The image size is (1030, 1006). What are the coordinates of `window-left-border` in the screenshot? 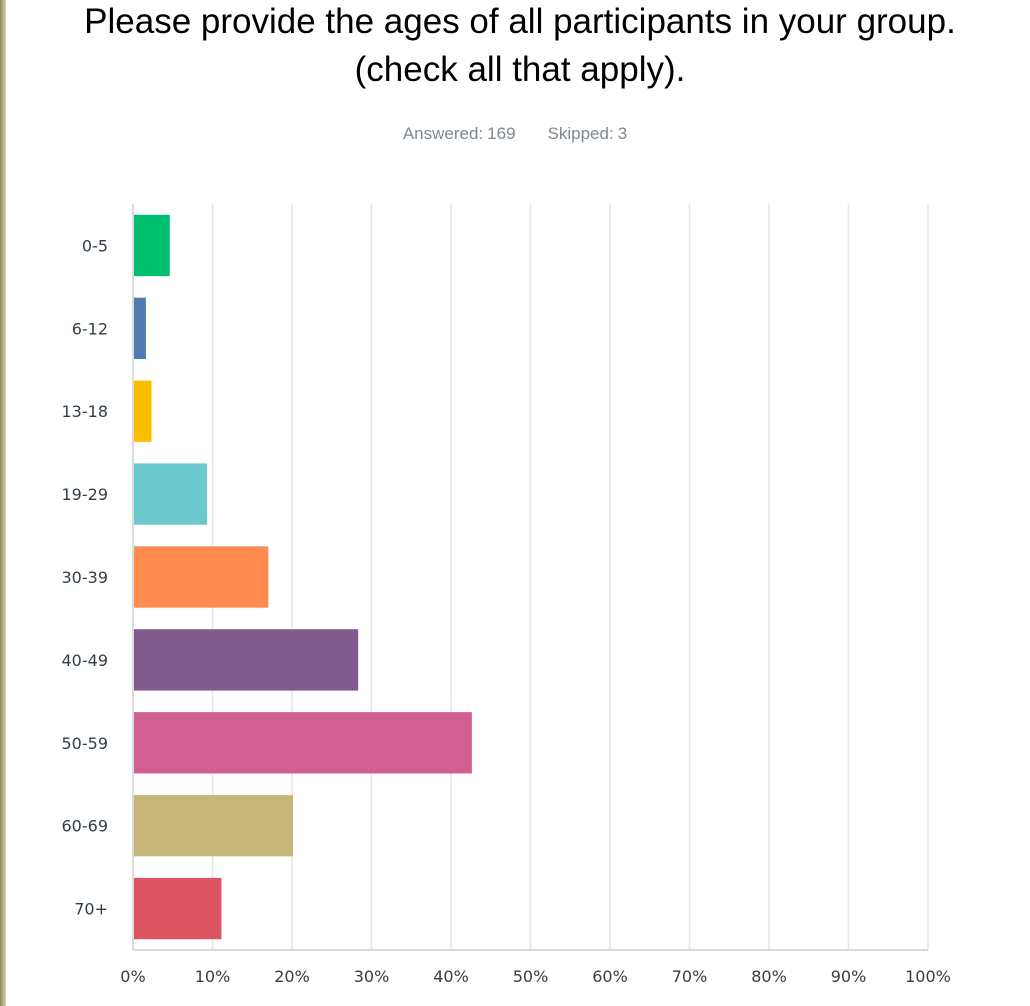 It's located at (3, 503).